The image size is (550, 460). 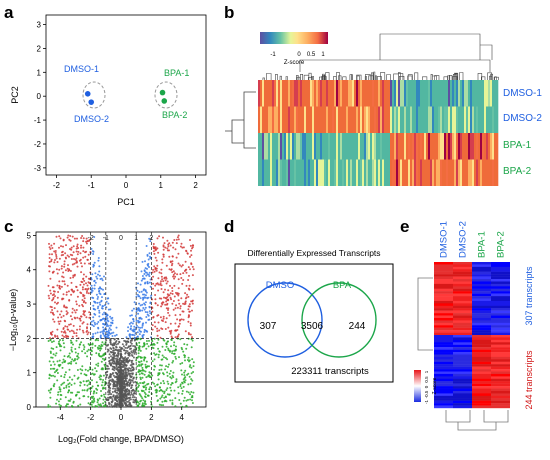 I want to click on pca-point, so click(x=87, y=94).